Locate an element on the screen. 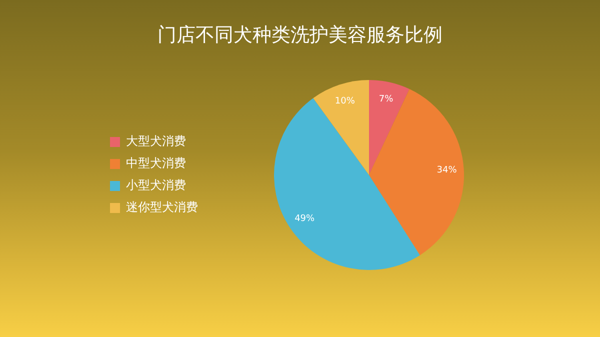  legend-label: 大型犬消费 is located at coordinates (156, 141).